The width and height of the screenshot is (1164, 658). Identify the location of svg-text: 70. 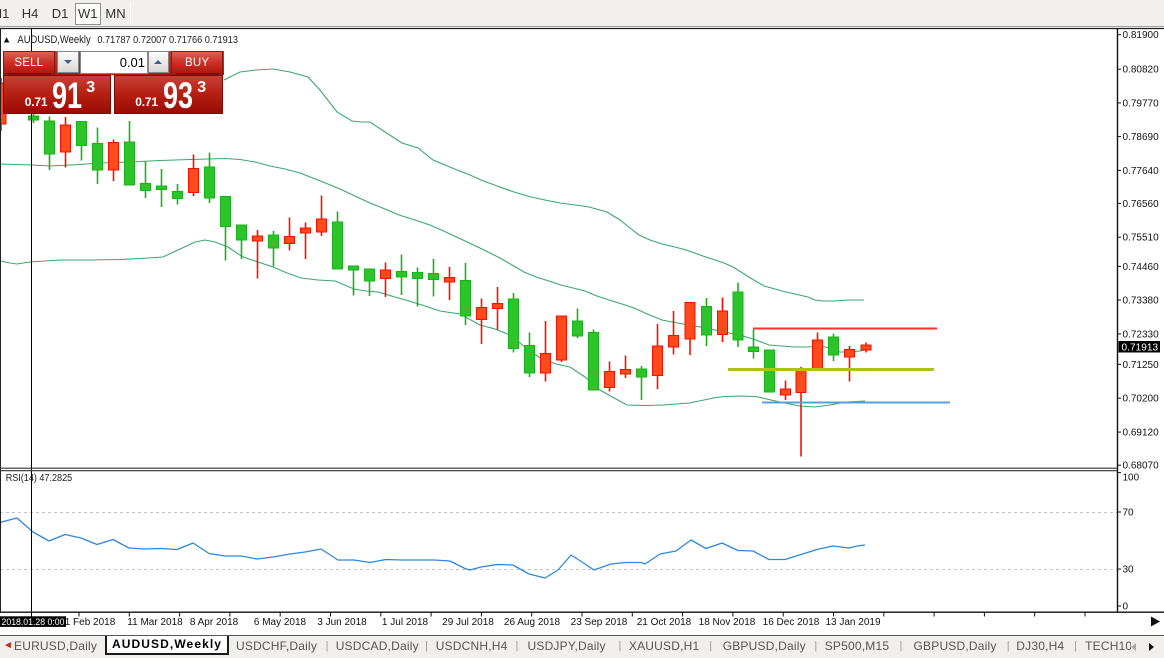
(1129, 513).